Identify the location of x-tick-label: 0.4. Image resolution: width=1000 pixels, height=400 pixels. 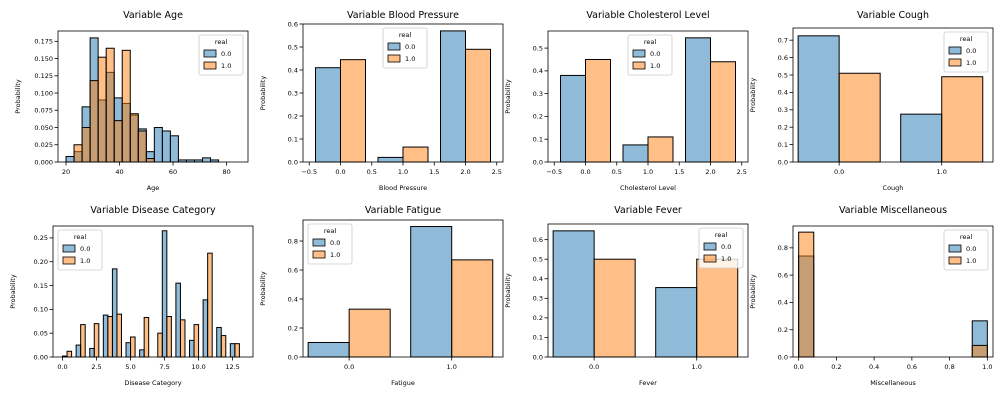
(874, 367).